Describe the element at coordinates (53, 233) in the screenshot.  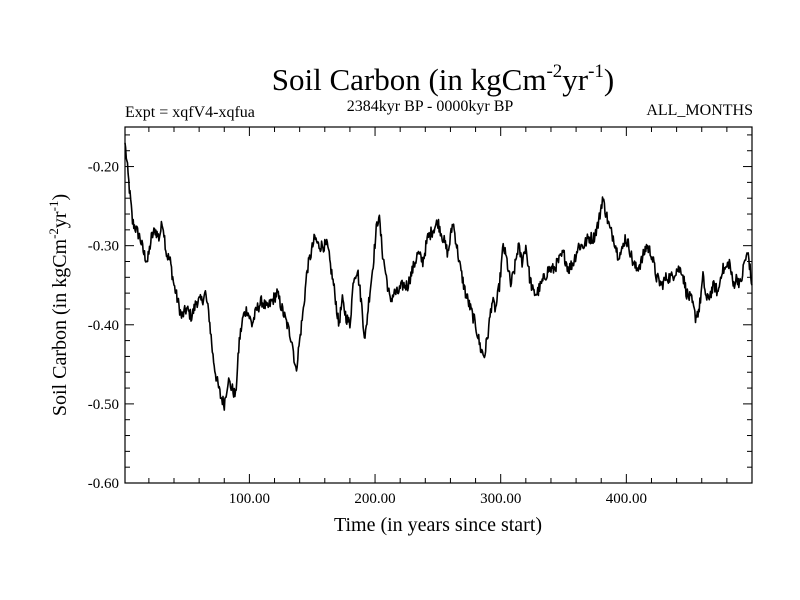
I see `y-axis-label-sup1: -2` at that location.